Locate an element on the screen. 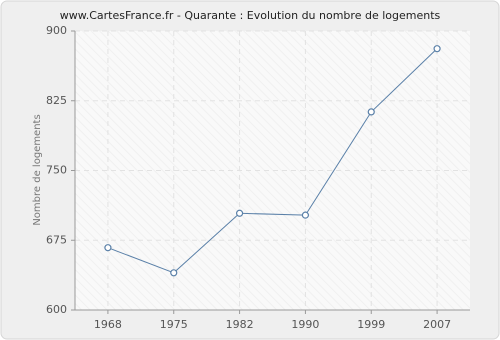 Image resolution: width=500 pixels, height=340 pixels. x-tick-label: 1999 is located at coordinates (371, 324).